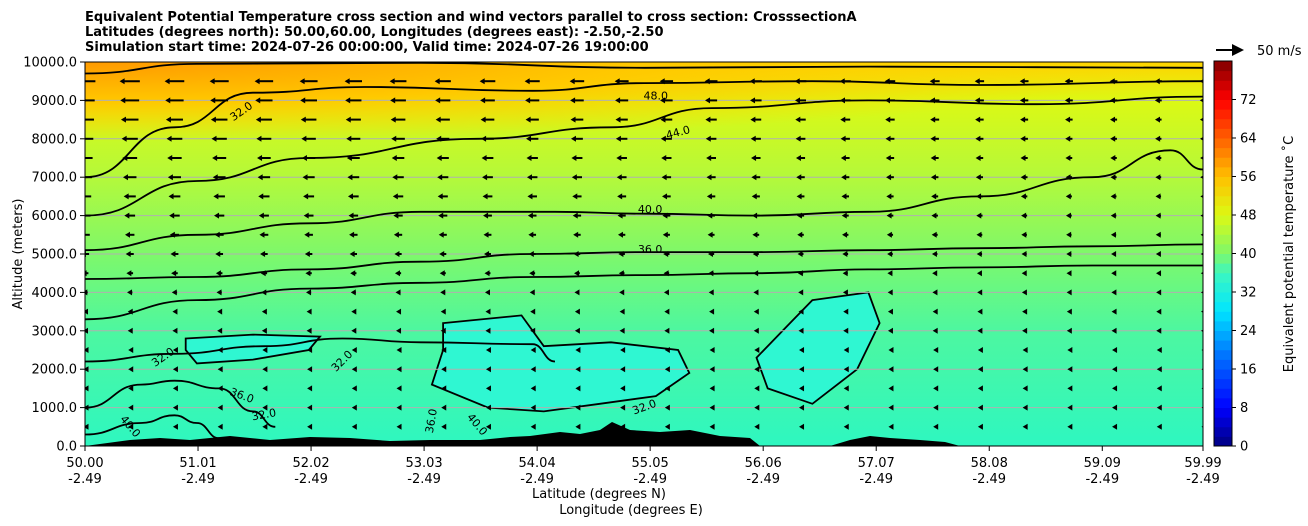  I want to click on colorbar, so click(1223, 253).